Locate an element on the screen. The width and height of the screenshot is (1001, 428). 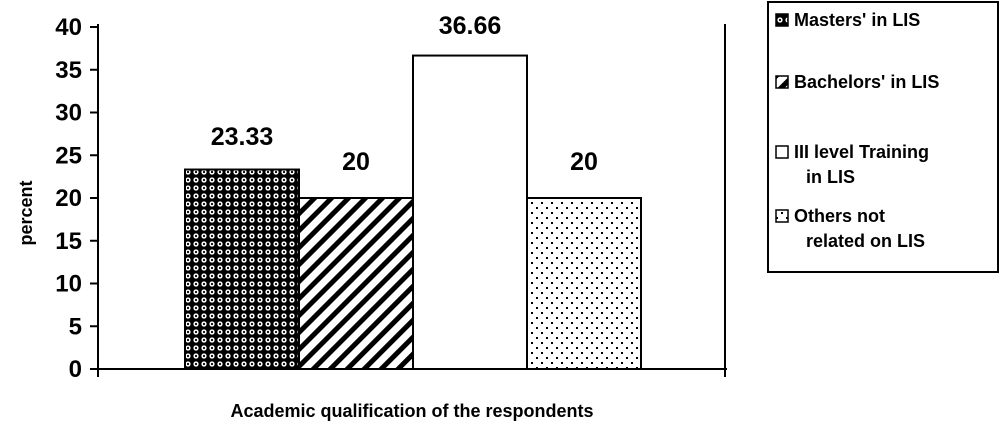
data-label: 23.33 is located at coordinates (242, 137).